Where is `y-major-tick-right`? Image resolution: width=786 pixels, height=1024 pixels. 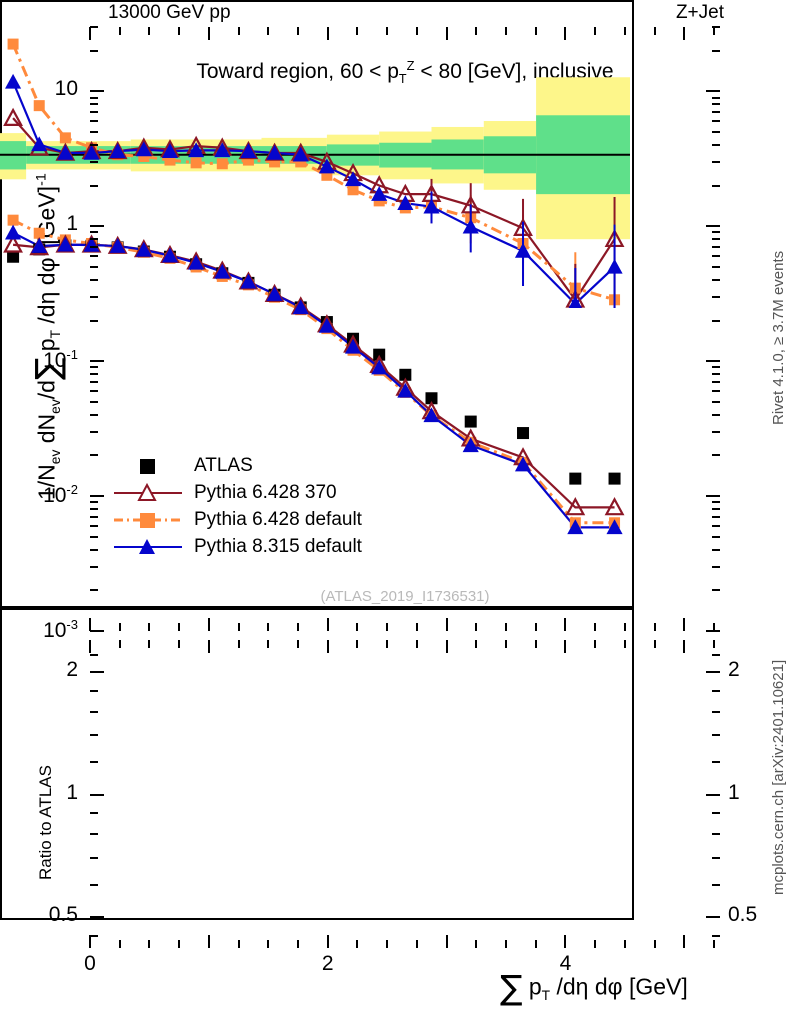
y-major-tick-right is located at coordinates (713, 226).